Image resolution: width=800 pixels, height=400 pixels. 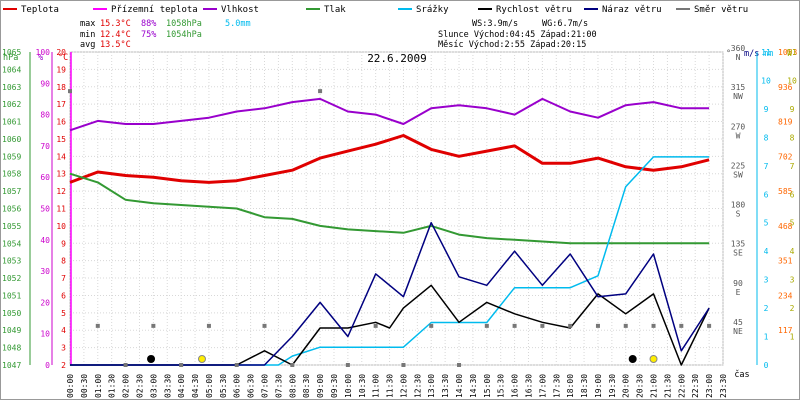 I want to click on axis-mm-tick: 1053, so click(x=787, y=52).